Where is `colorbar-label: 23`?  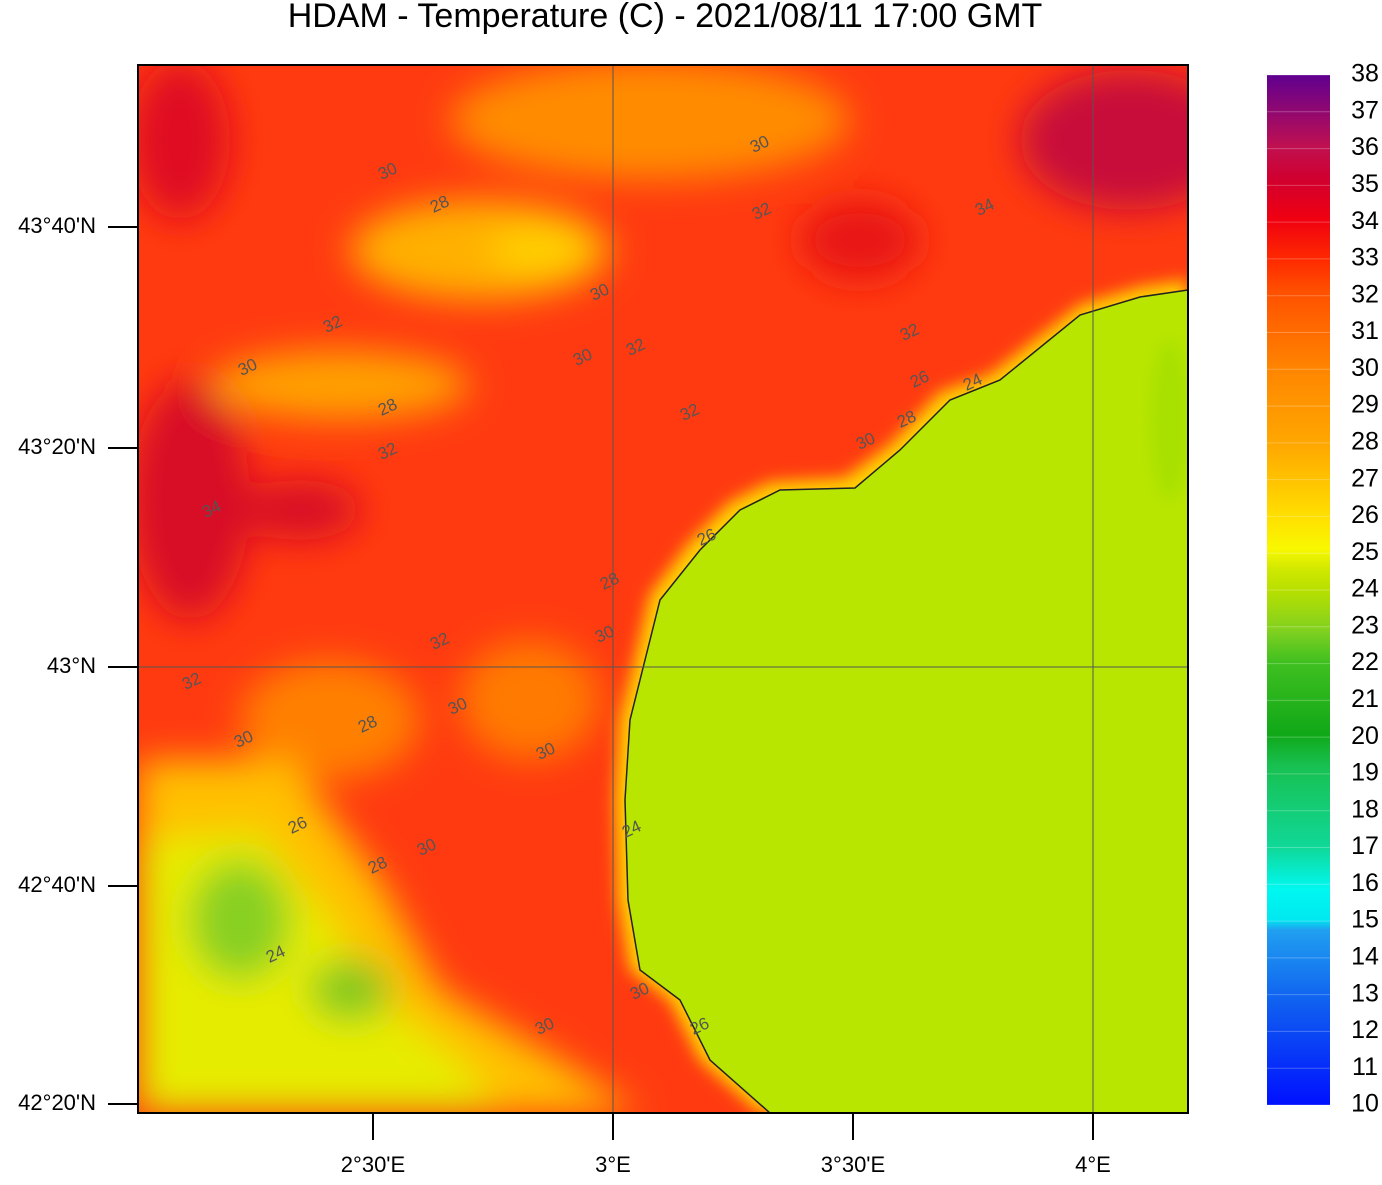 colorbar-label: 23 is located at coordinates (1365, 625).